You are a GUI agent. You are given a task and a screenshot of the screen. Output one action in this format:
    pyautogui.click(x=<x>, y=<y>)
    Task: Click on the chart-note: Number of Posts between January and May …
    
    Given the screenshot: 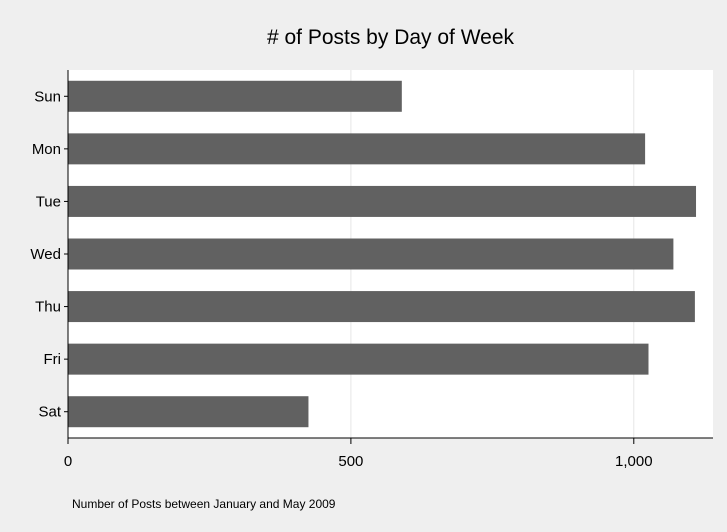 What is the action you would take?
    pyautogui.click(x=204, y=504)
    